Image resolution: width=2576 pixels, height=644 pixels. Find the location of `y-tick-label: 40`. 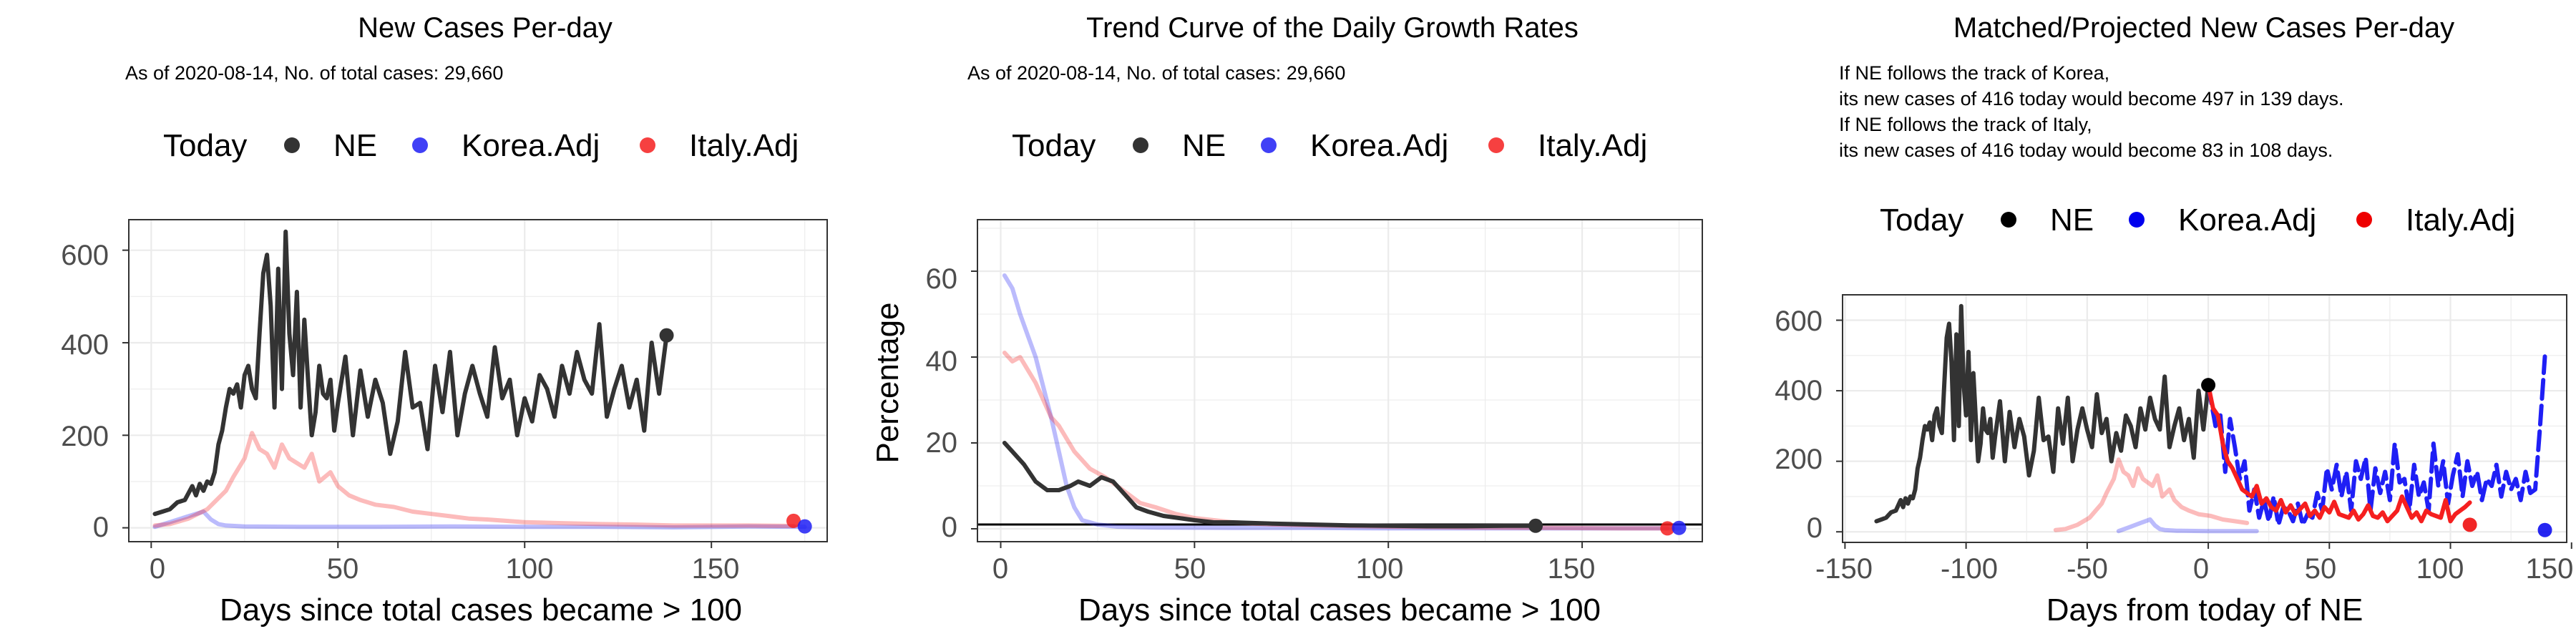

y-tick-label: 40 is located at coordinates (942, 361).